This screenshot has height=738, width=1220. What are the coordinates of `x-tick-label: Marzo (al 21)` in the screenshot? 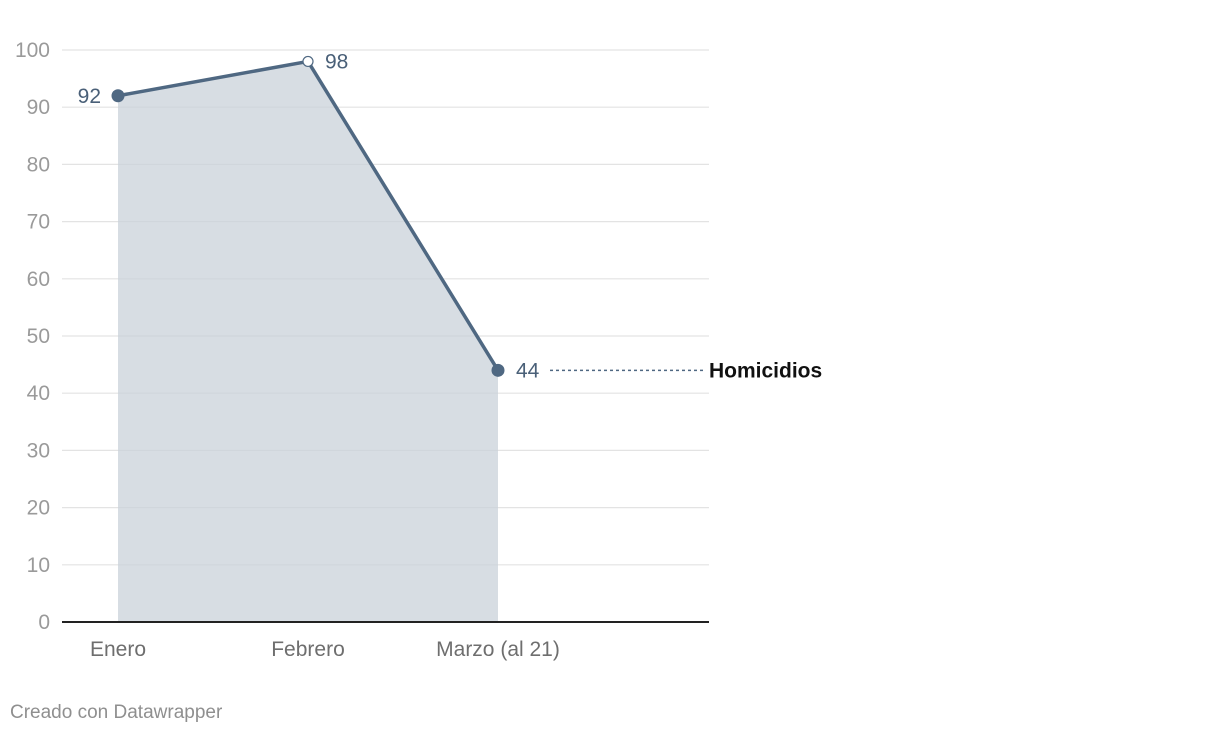 It's located at (498, 649).